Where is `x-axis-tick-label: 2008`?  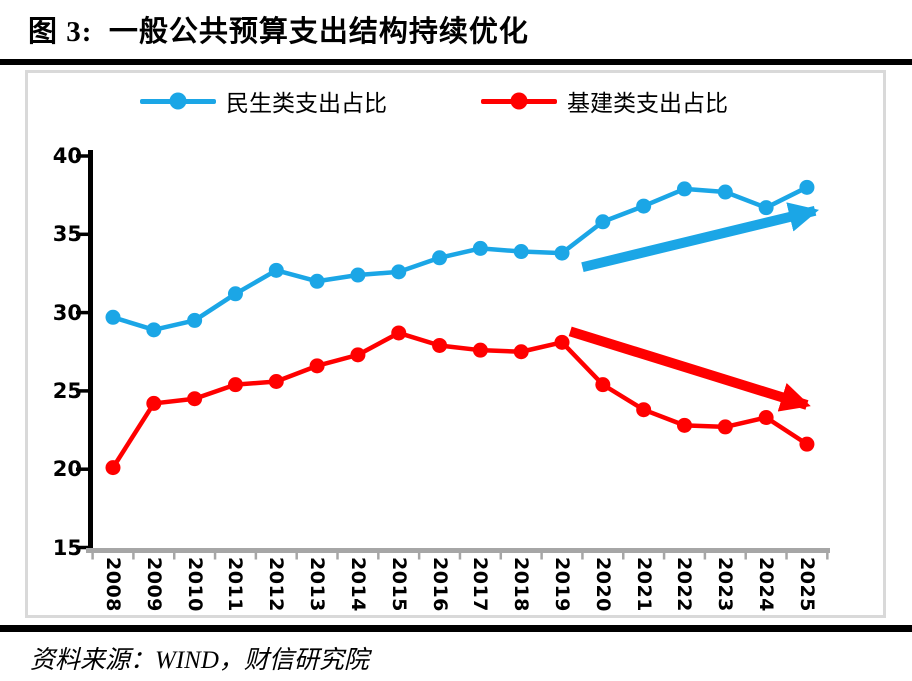 x-axis-tick-label: 2008 is located at coordinates (113, 584).